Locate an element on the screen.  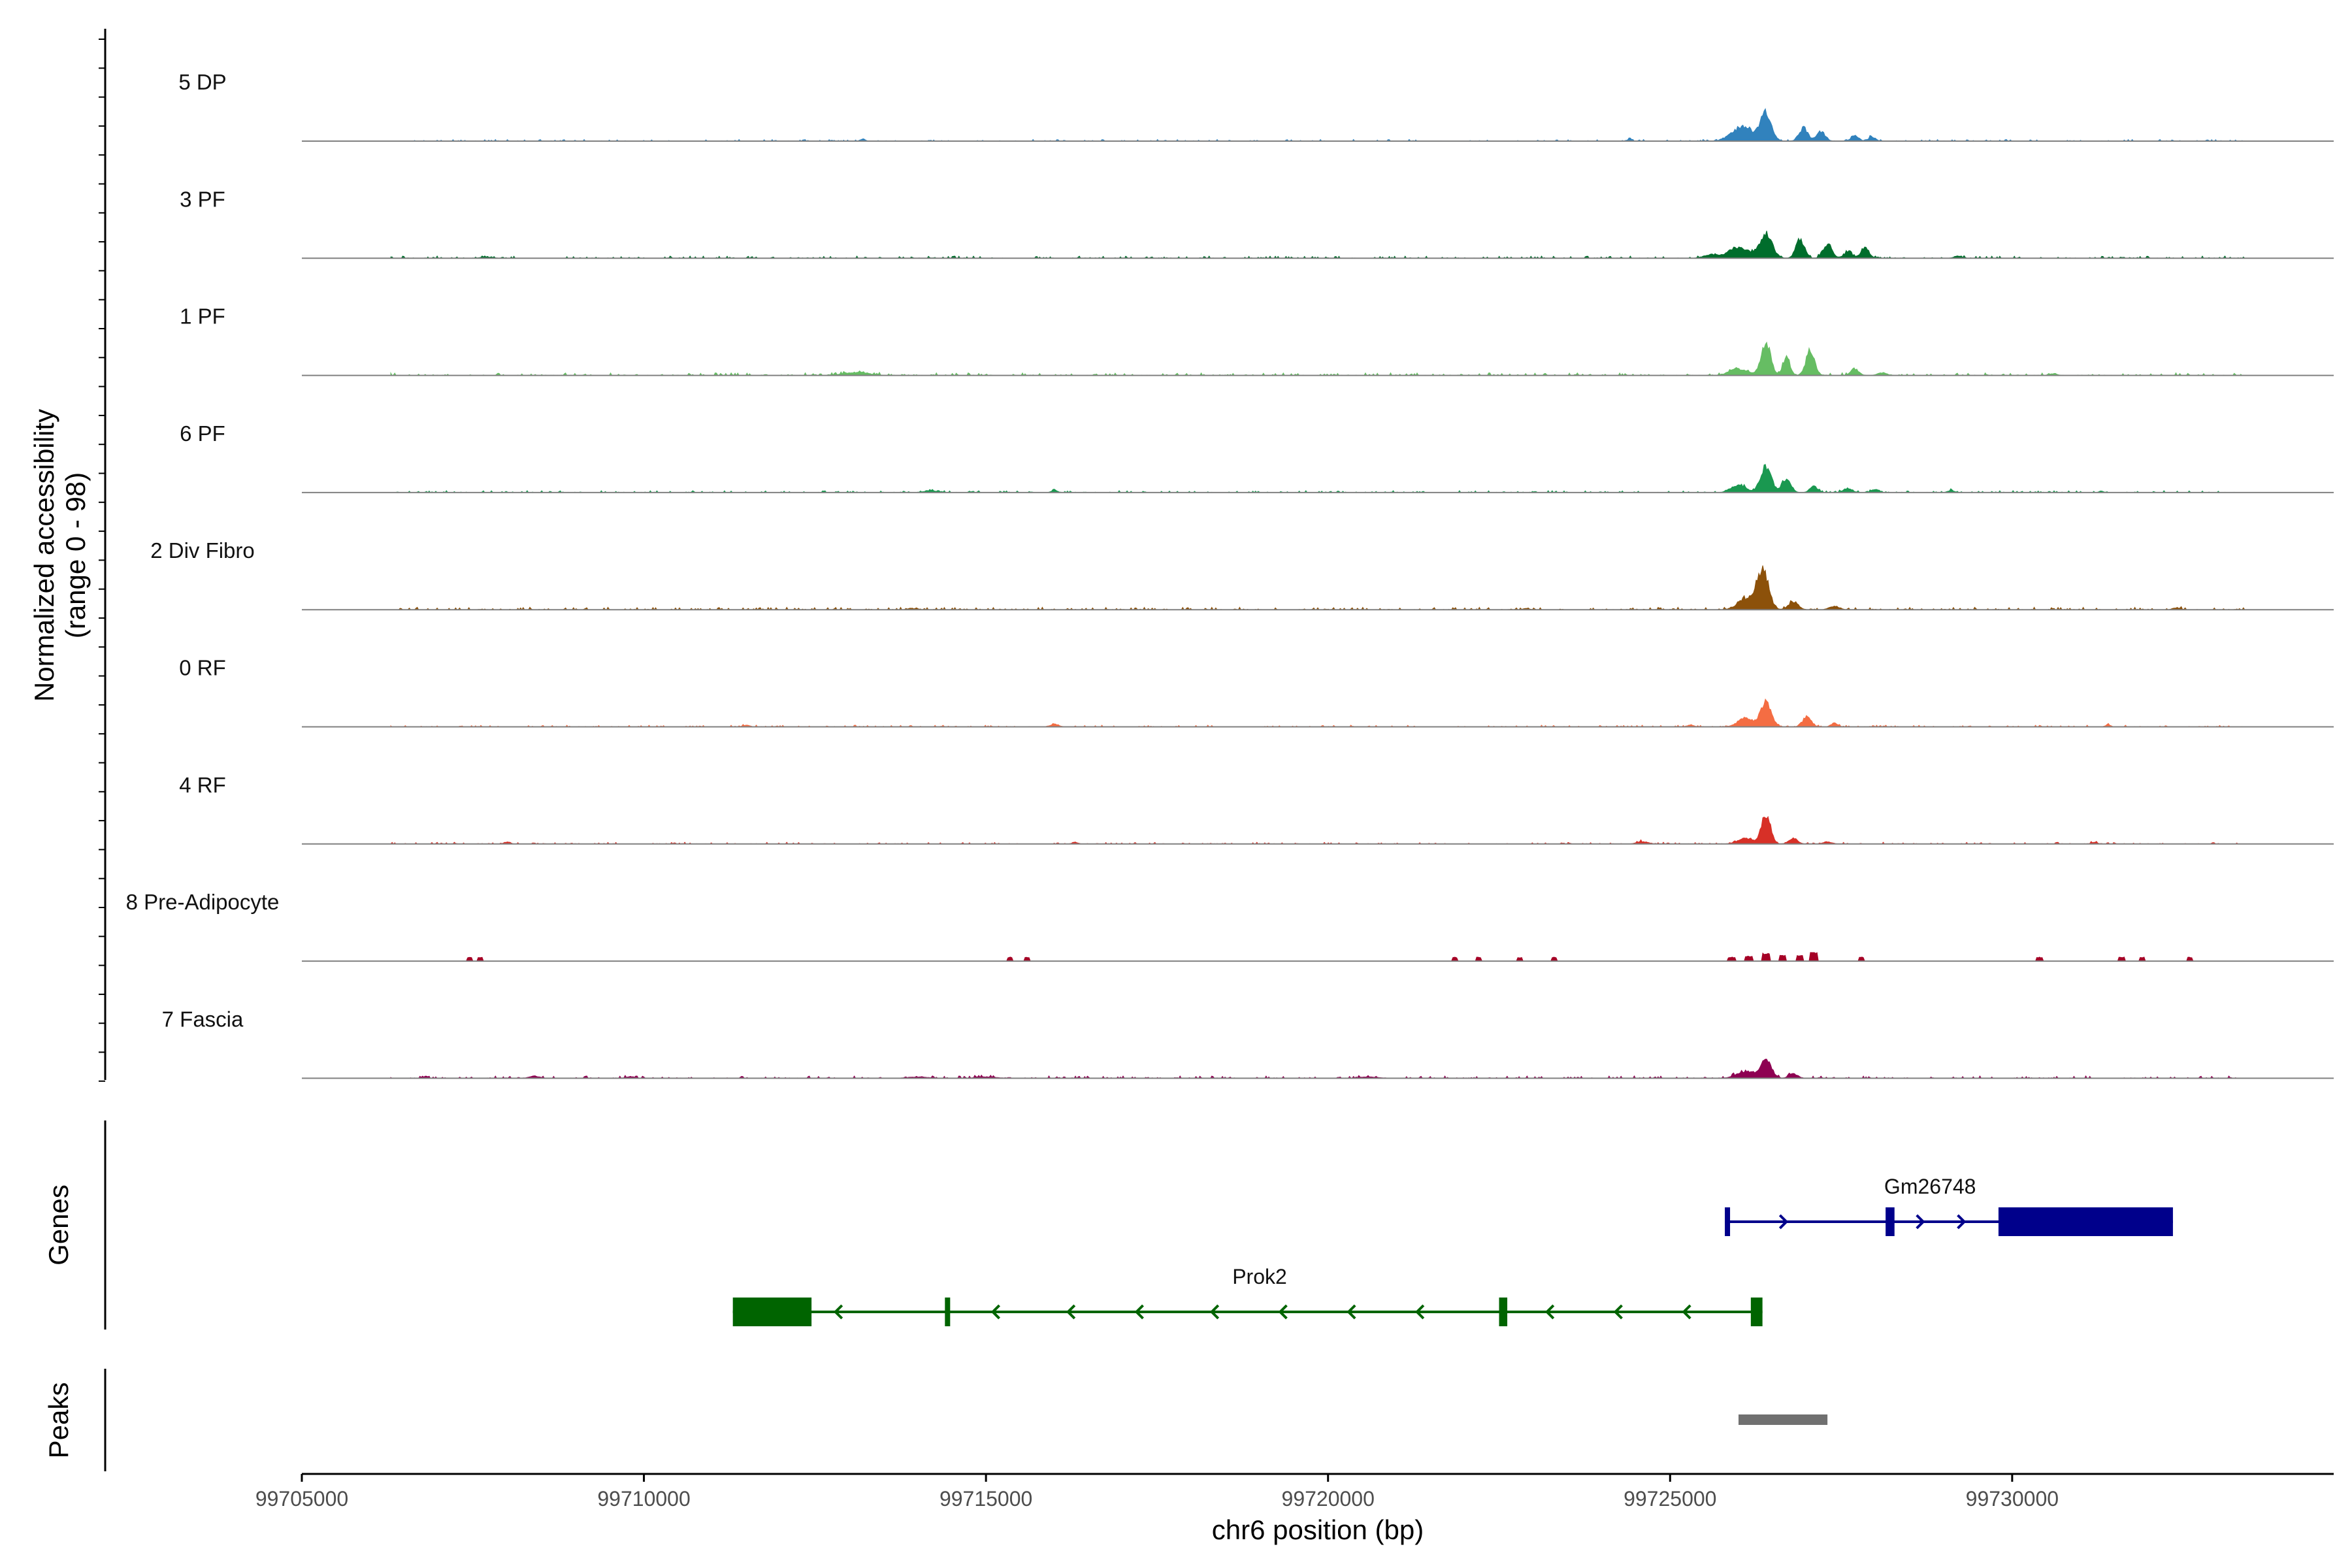
peaks-panel-title: Peaks is located at coordinates (58, 1420).